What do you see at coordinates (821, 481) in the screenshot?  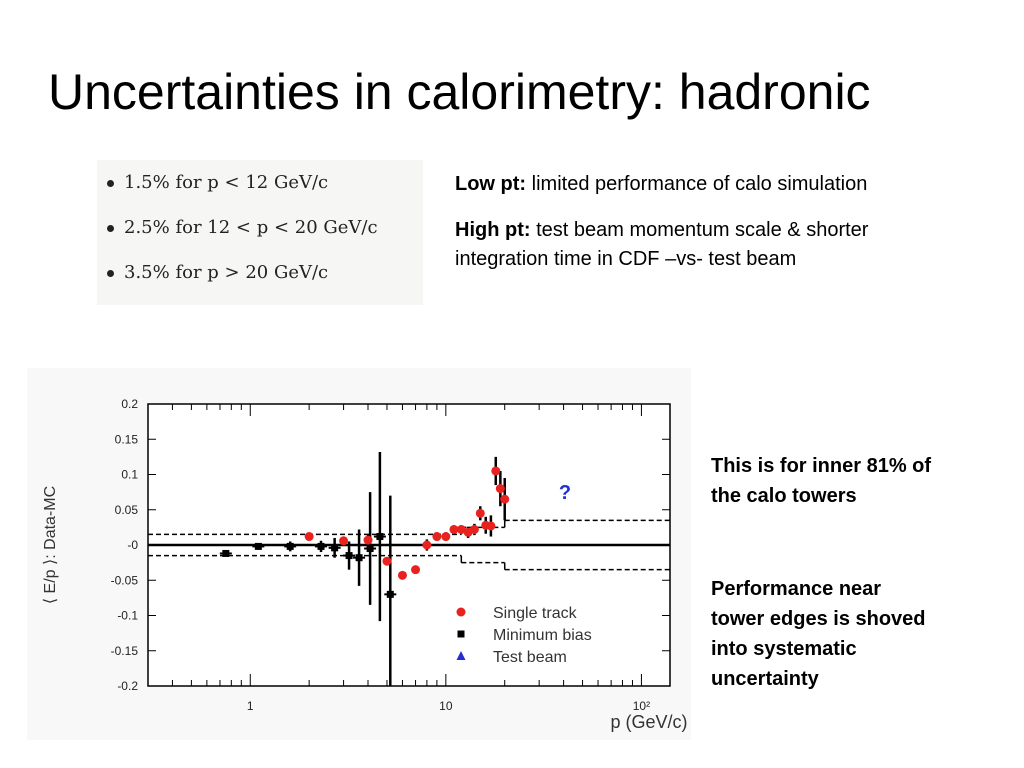 I see `inner-towers-note: This is for inner 81% of the calo towers` at bounding box center [821, 481].